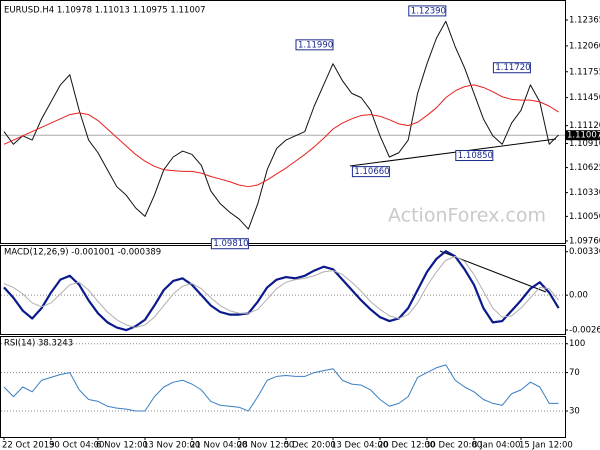 This screenshot has height=450, width=600. What do you see at coordinates (218, 445) in the screenshot?
I see `x-tick-label: 21 Nov 04:00` at bounding box center [218, 445].